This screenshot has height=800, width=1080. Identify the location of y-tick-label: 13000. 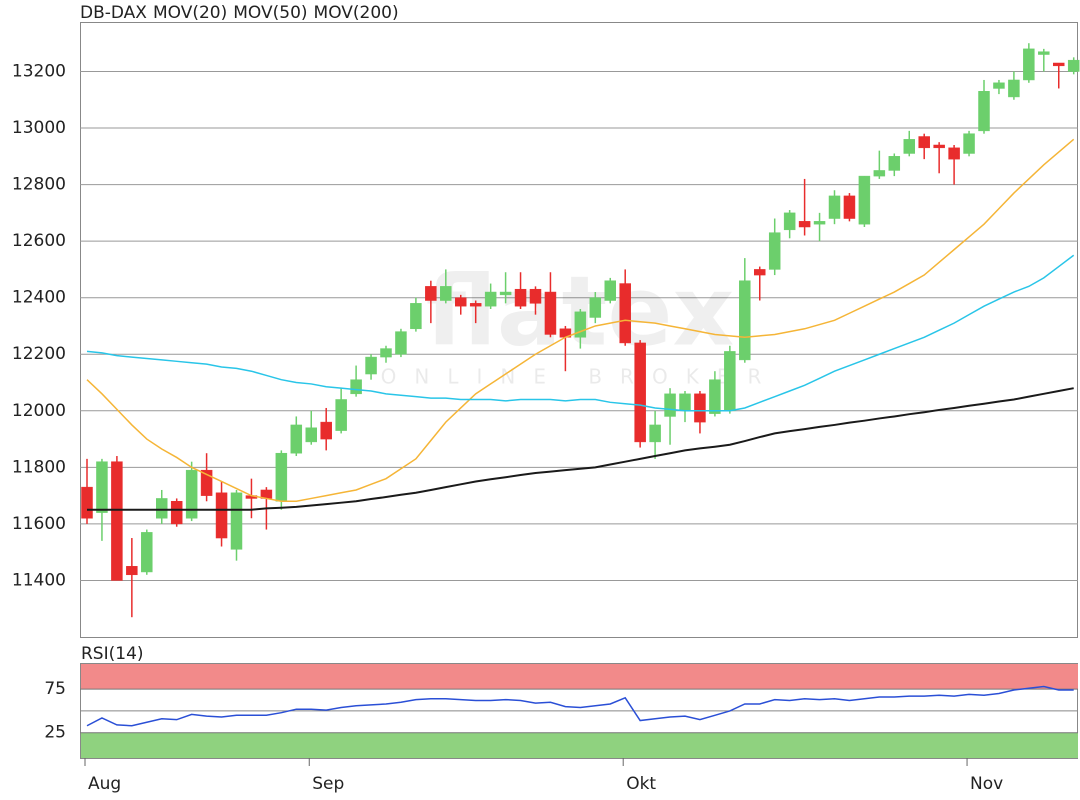
(39, 128).